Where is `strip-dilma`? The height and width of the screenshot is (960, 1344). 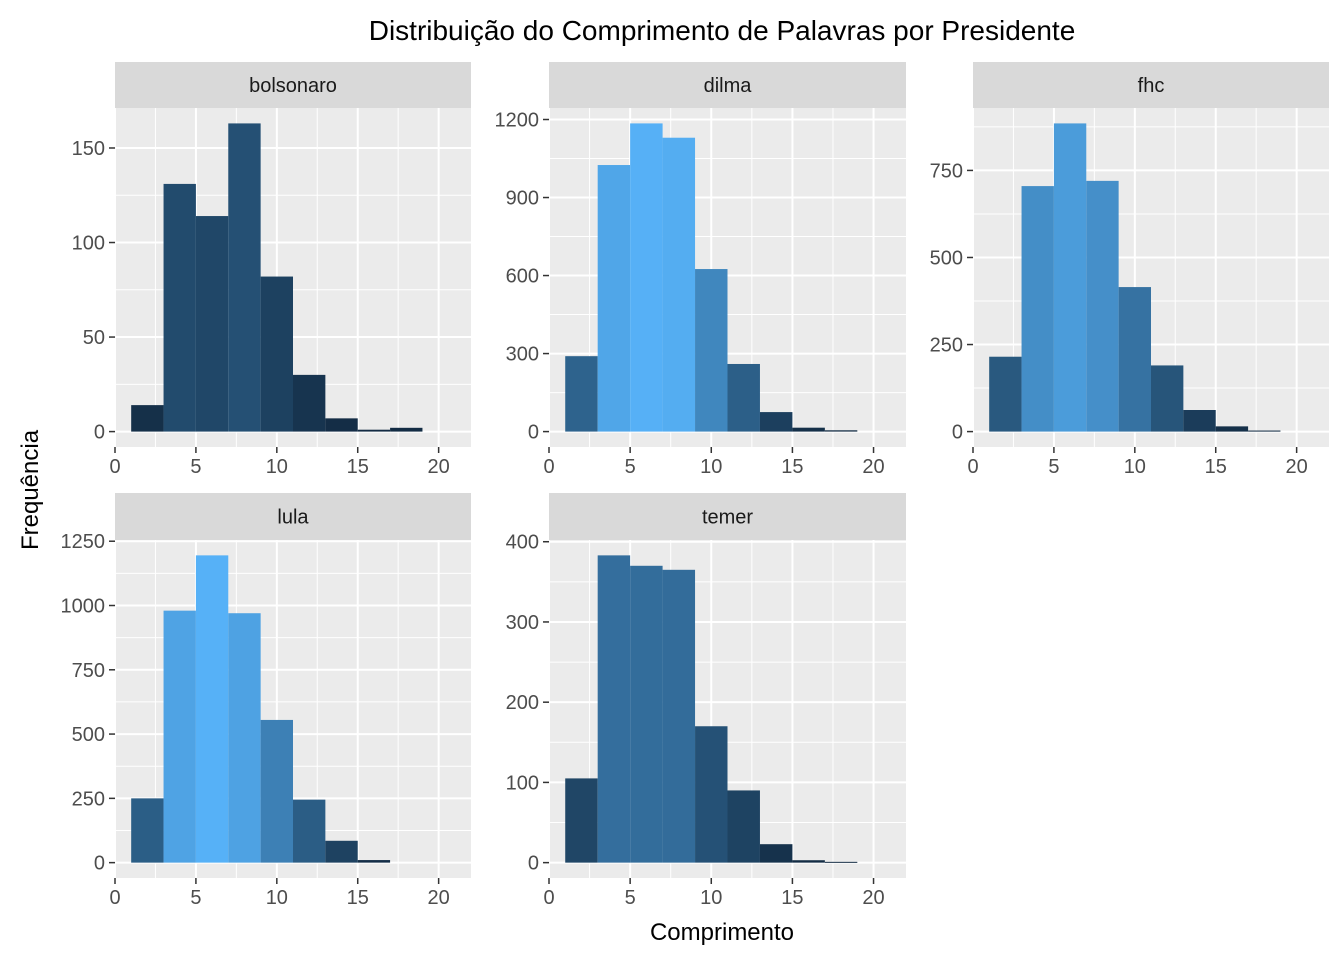 strip-dilma is located at coordinates (727, 85).